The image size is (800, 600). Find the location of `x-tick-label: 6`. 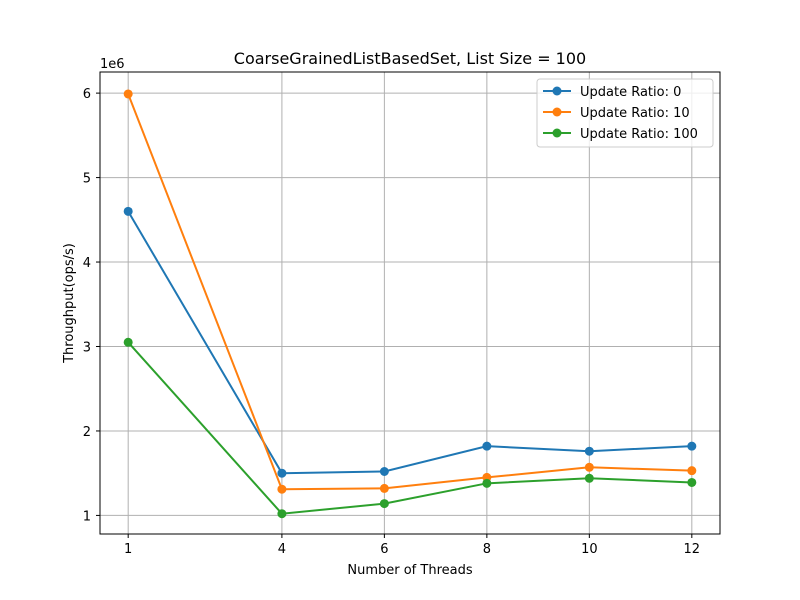

x-tick-label: 6 is located at coordinates (384, 549).